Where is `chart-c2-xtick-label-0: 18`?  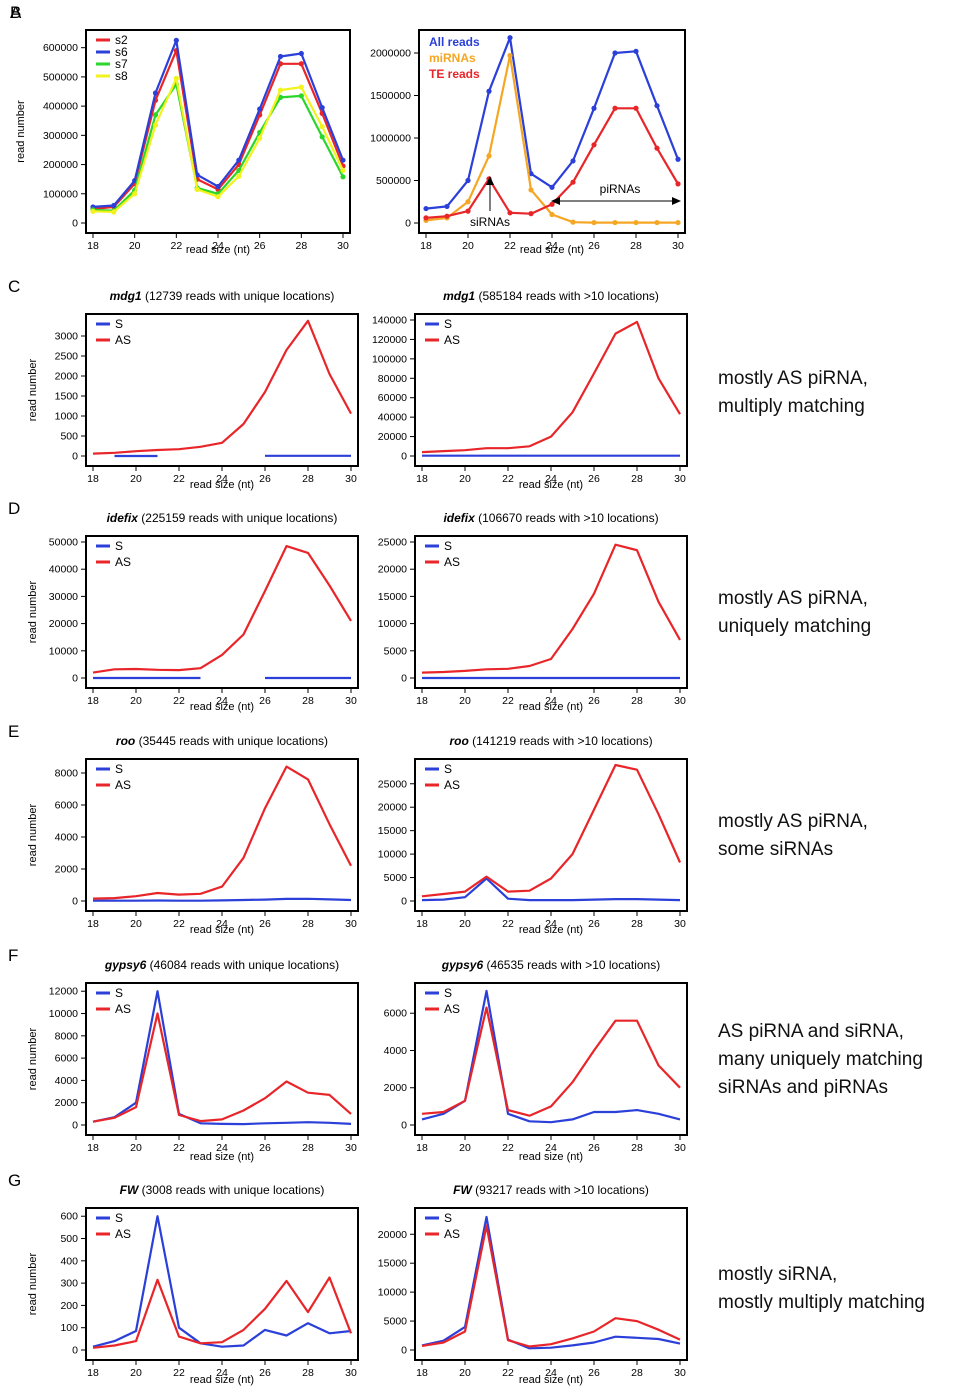 chart-c2-xtick-label-0: 18 is located at coordinates (422, 479).